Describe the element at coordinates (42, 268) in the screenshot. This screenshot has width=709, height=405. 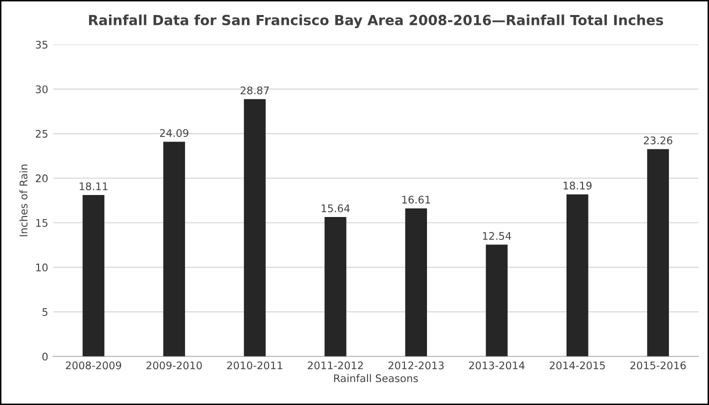
I see `y-tick-label: 10` at that location.